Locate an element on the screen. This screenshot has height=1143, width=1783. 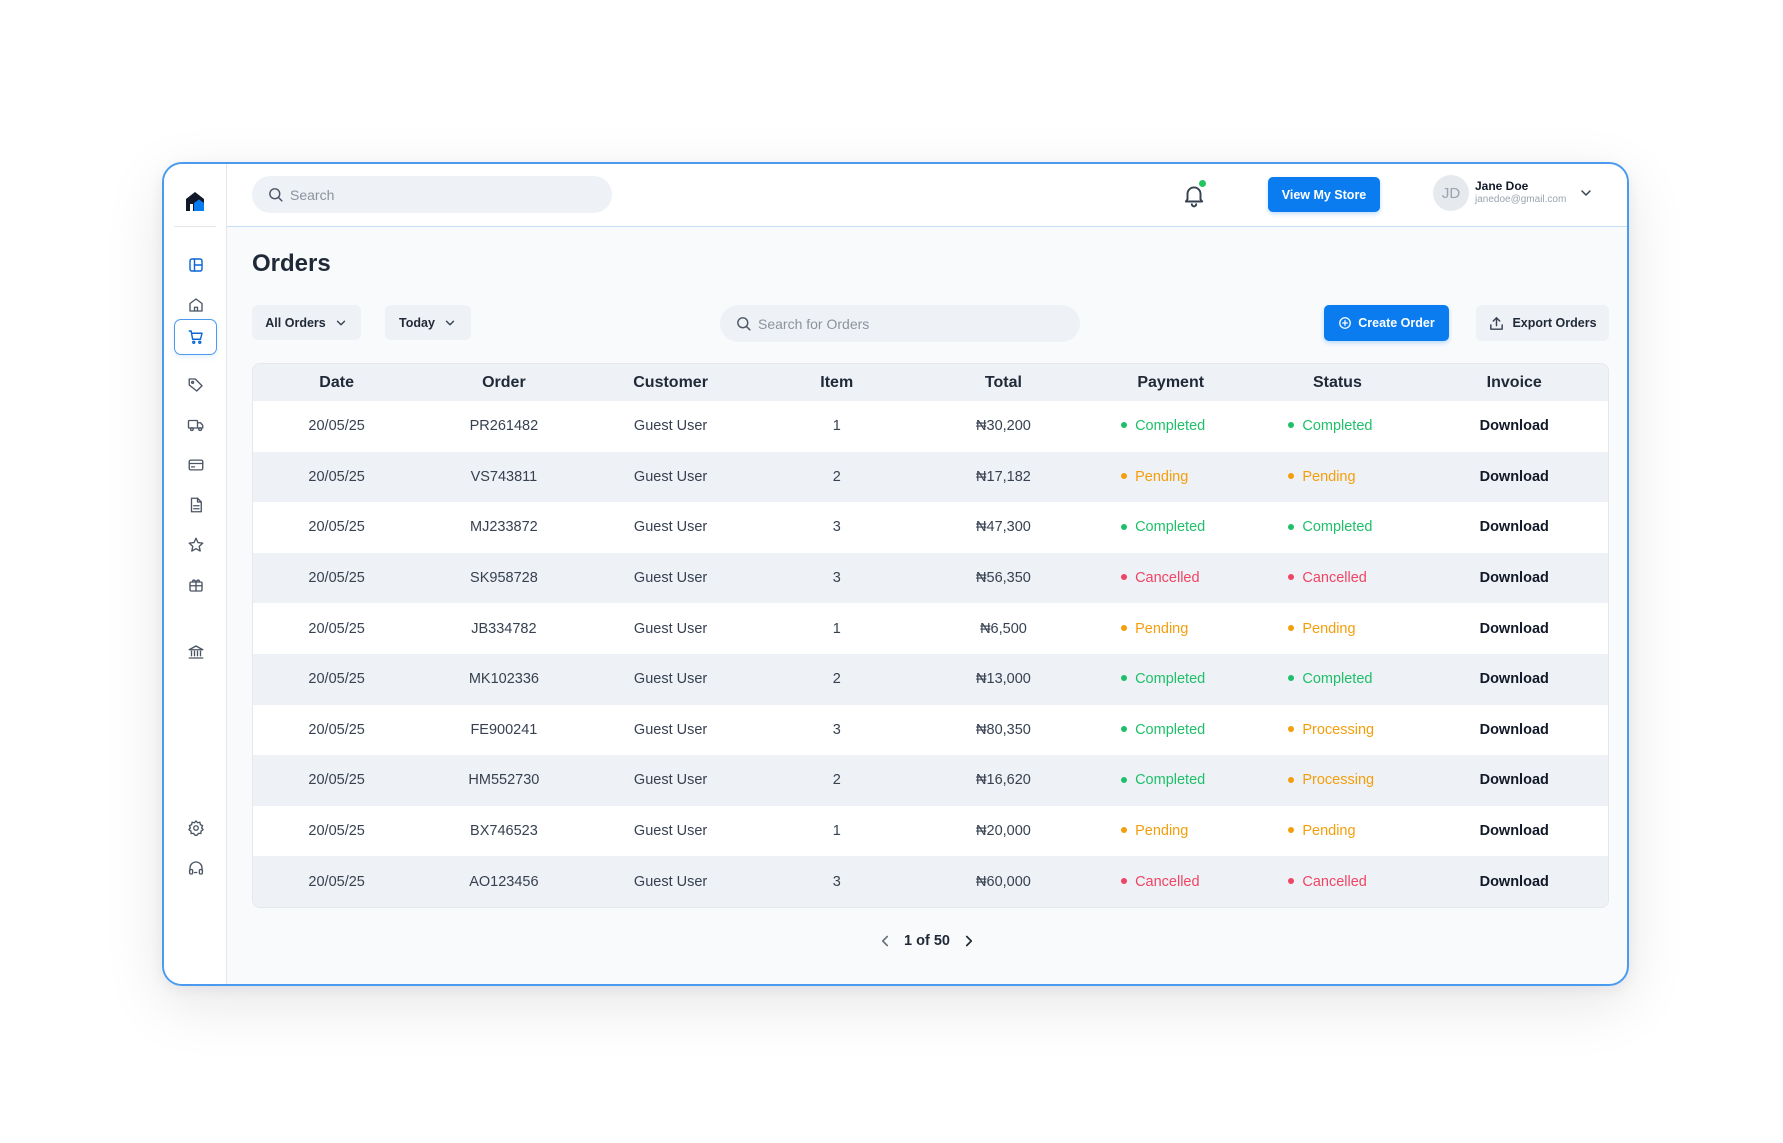
date-filter-dropdown: Today is located at coordinates (428, 322).